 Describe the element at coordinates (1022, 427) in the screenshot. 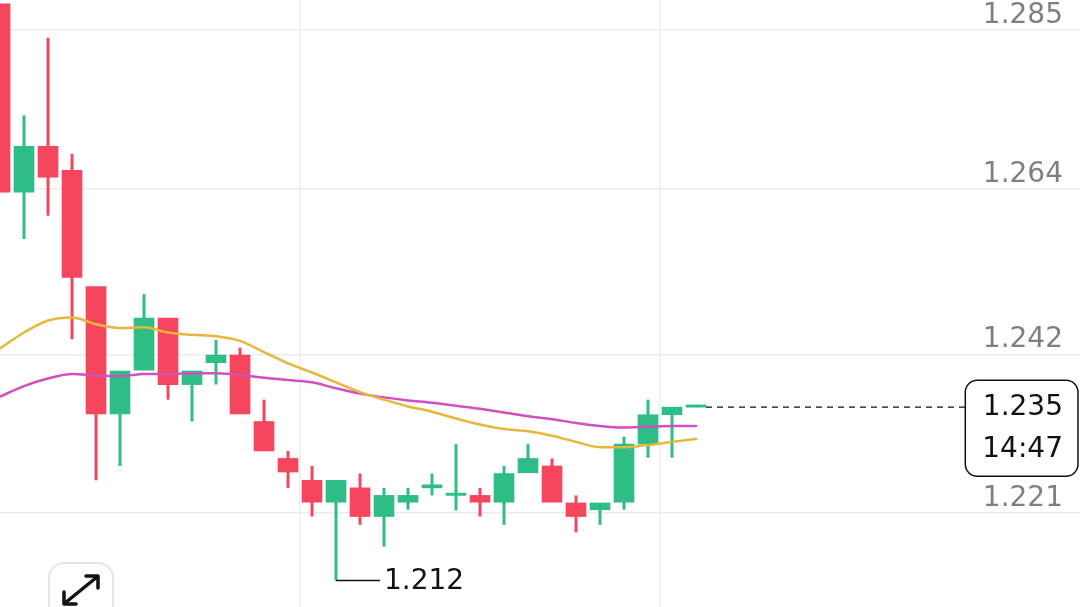

I see `ref-line-label: 1.235 14:47` at that location.